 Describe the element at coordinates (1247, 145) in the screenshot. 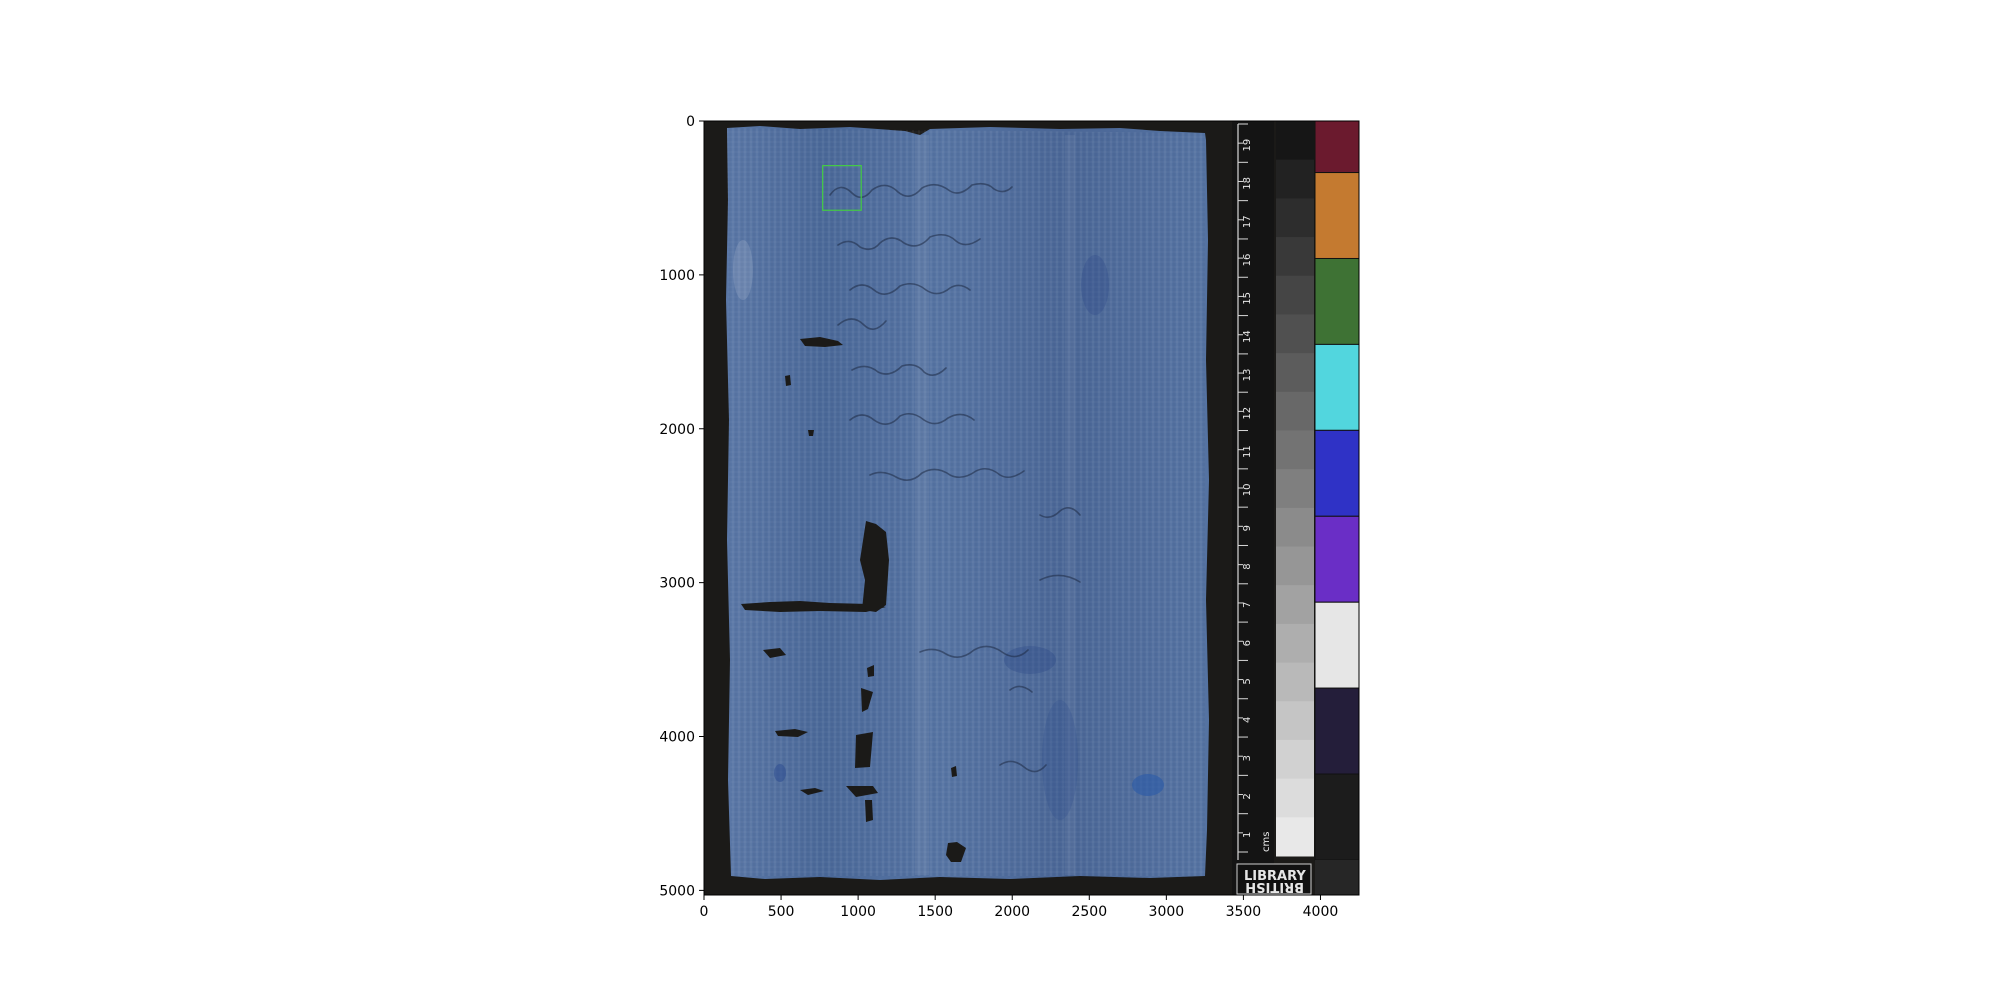

I see `ruler-number: 19` at that location.